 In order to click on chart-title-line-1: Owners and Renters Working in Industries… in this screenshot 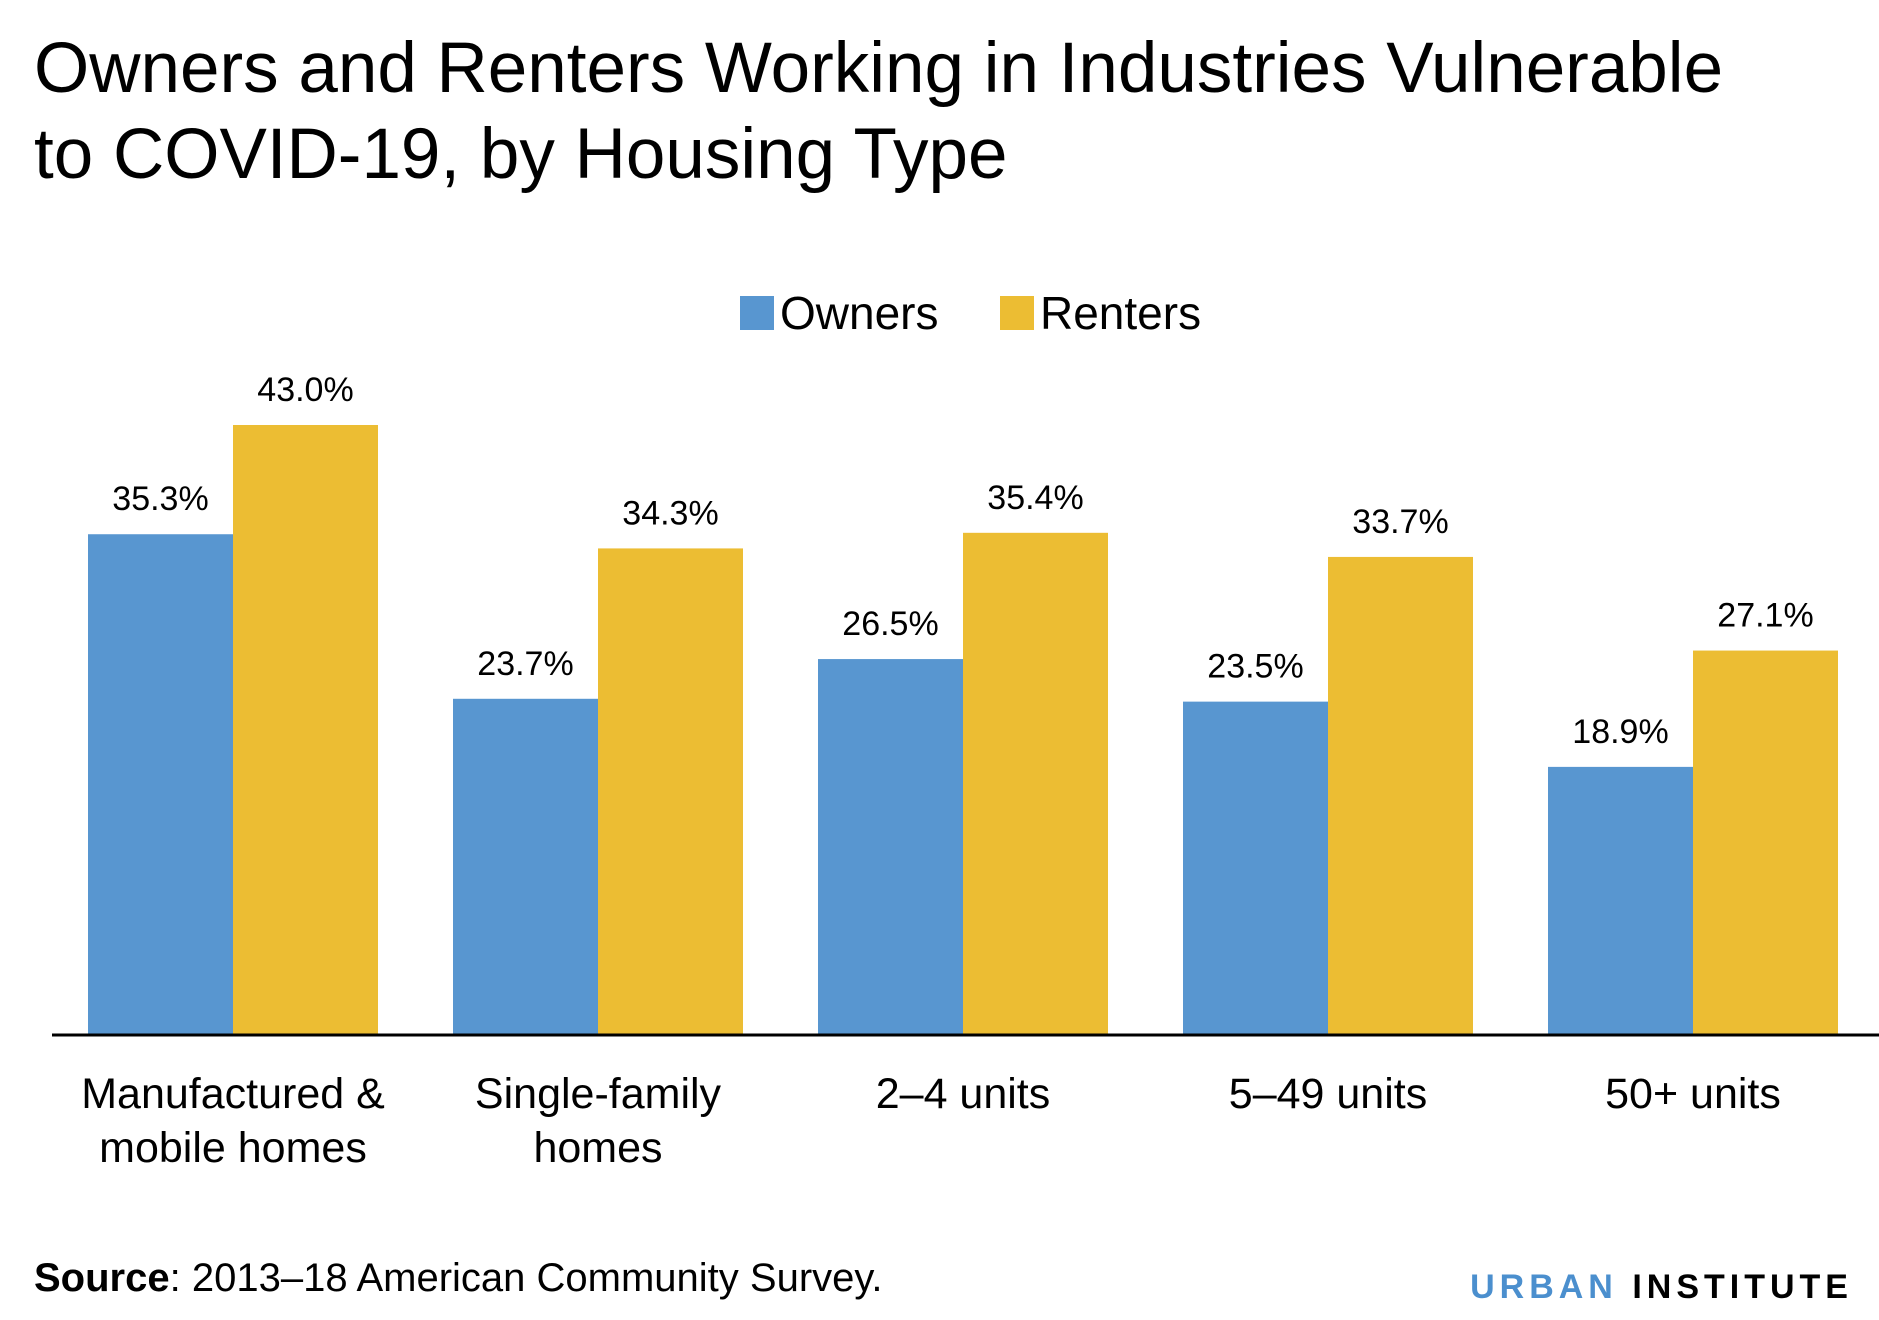, I will do `click(879, 68)`.